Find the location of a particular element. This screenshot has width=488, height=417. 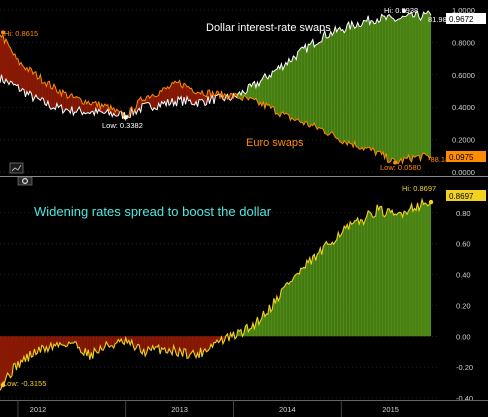

x-tick-label: 2013 is located at coordinates (179, 409).